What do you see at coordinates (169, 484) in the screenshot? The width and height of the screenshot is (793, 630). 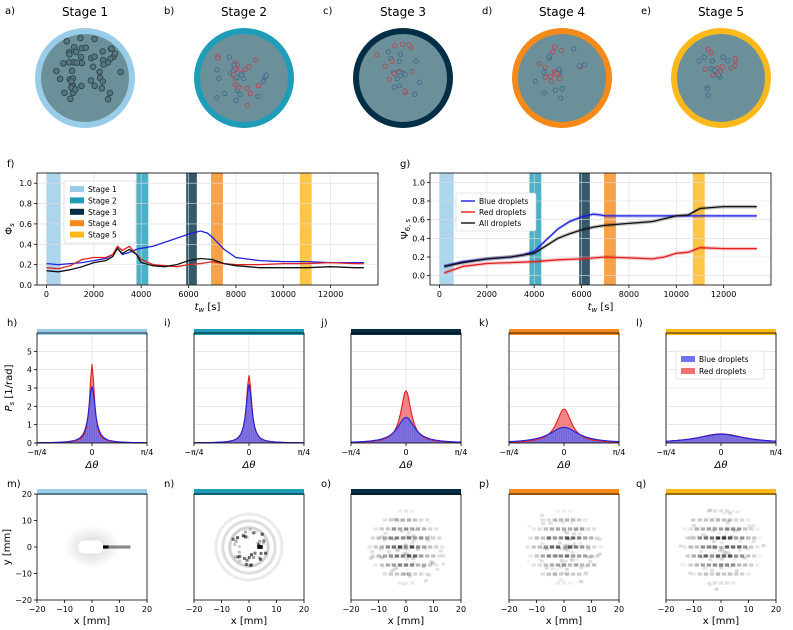 I see `panel-label: n)` at bounding box center [169, 484].